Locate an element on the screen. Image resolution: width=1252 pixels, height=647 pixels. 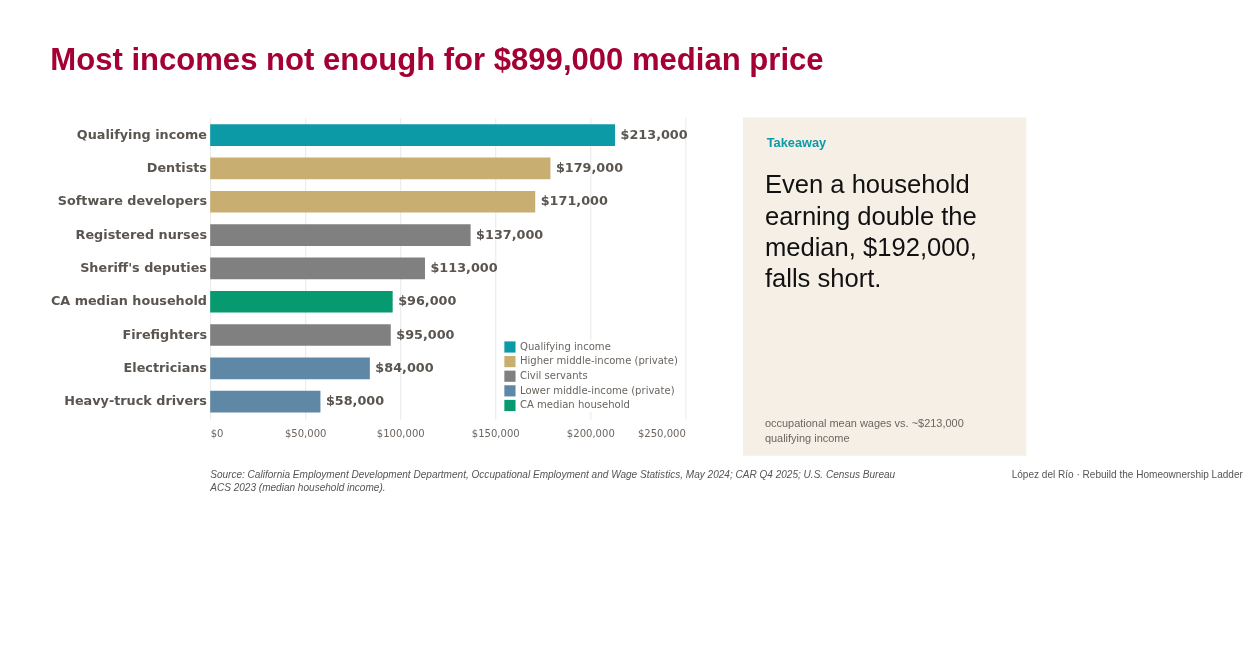
y-tick-label: Firefighters is located at coordinates (164, 334).